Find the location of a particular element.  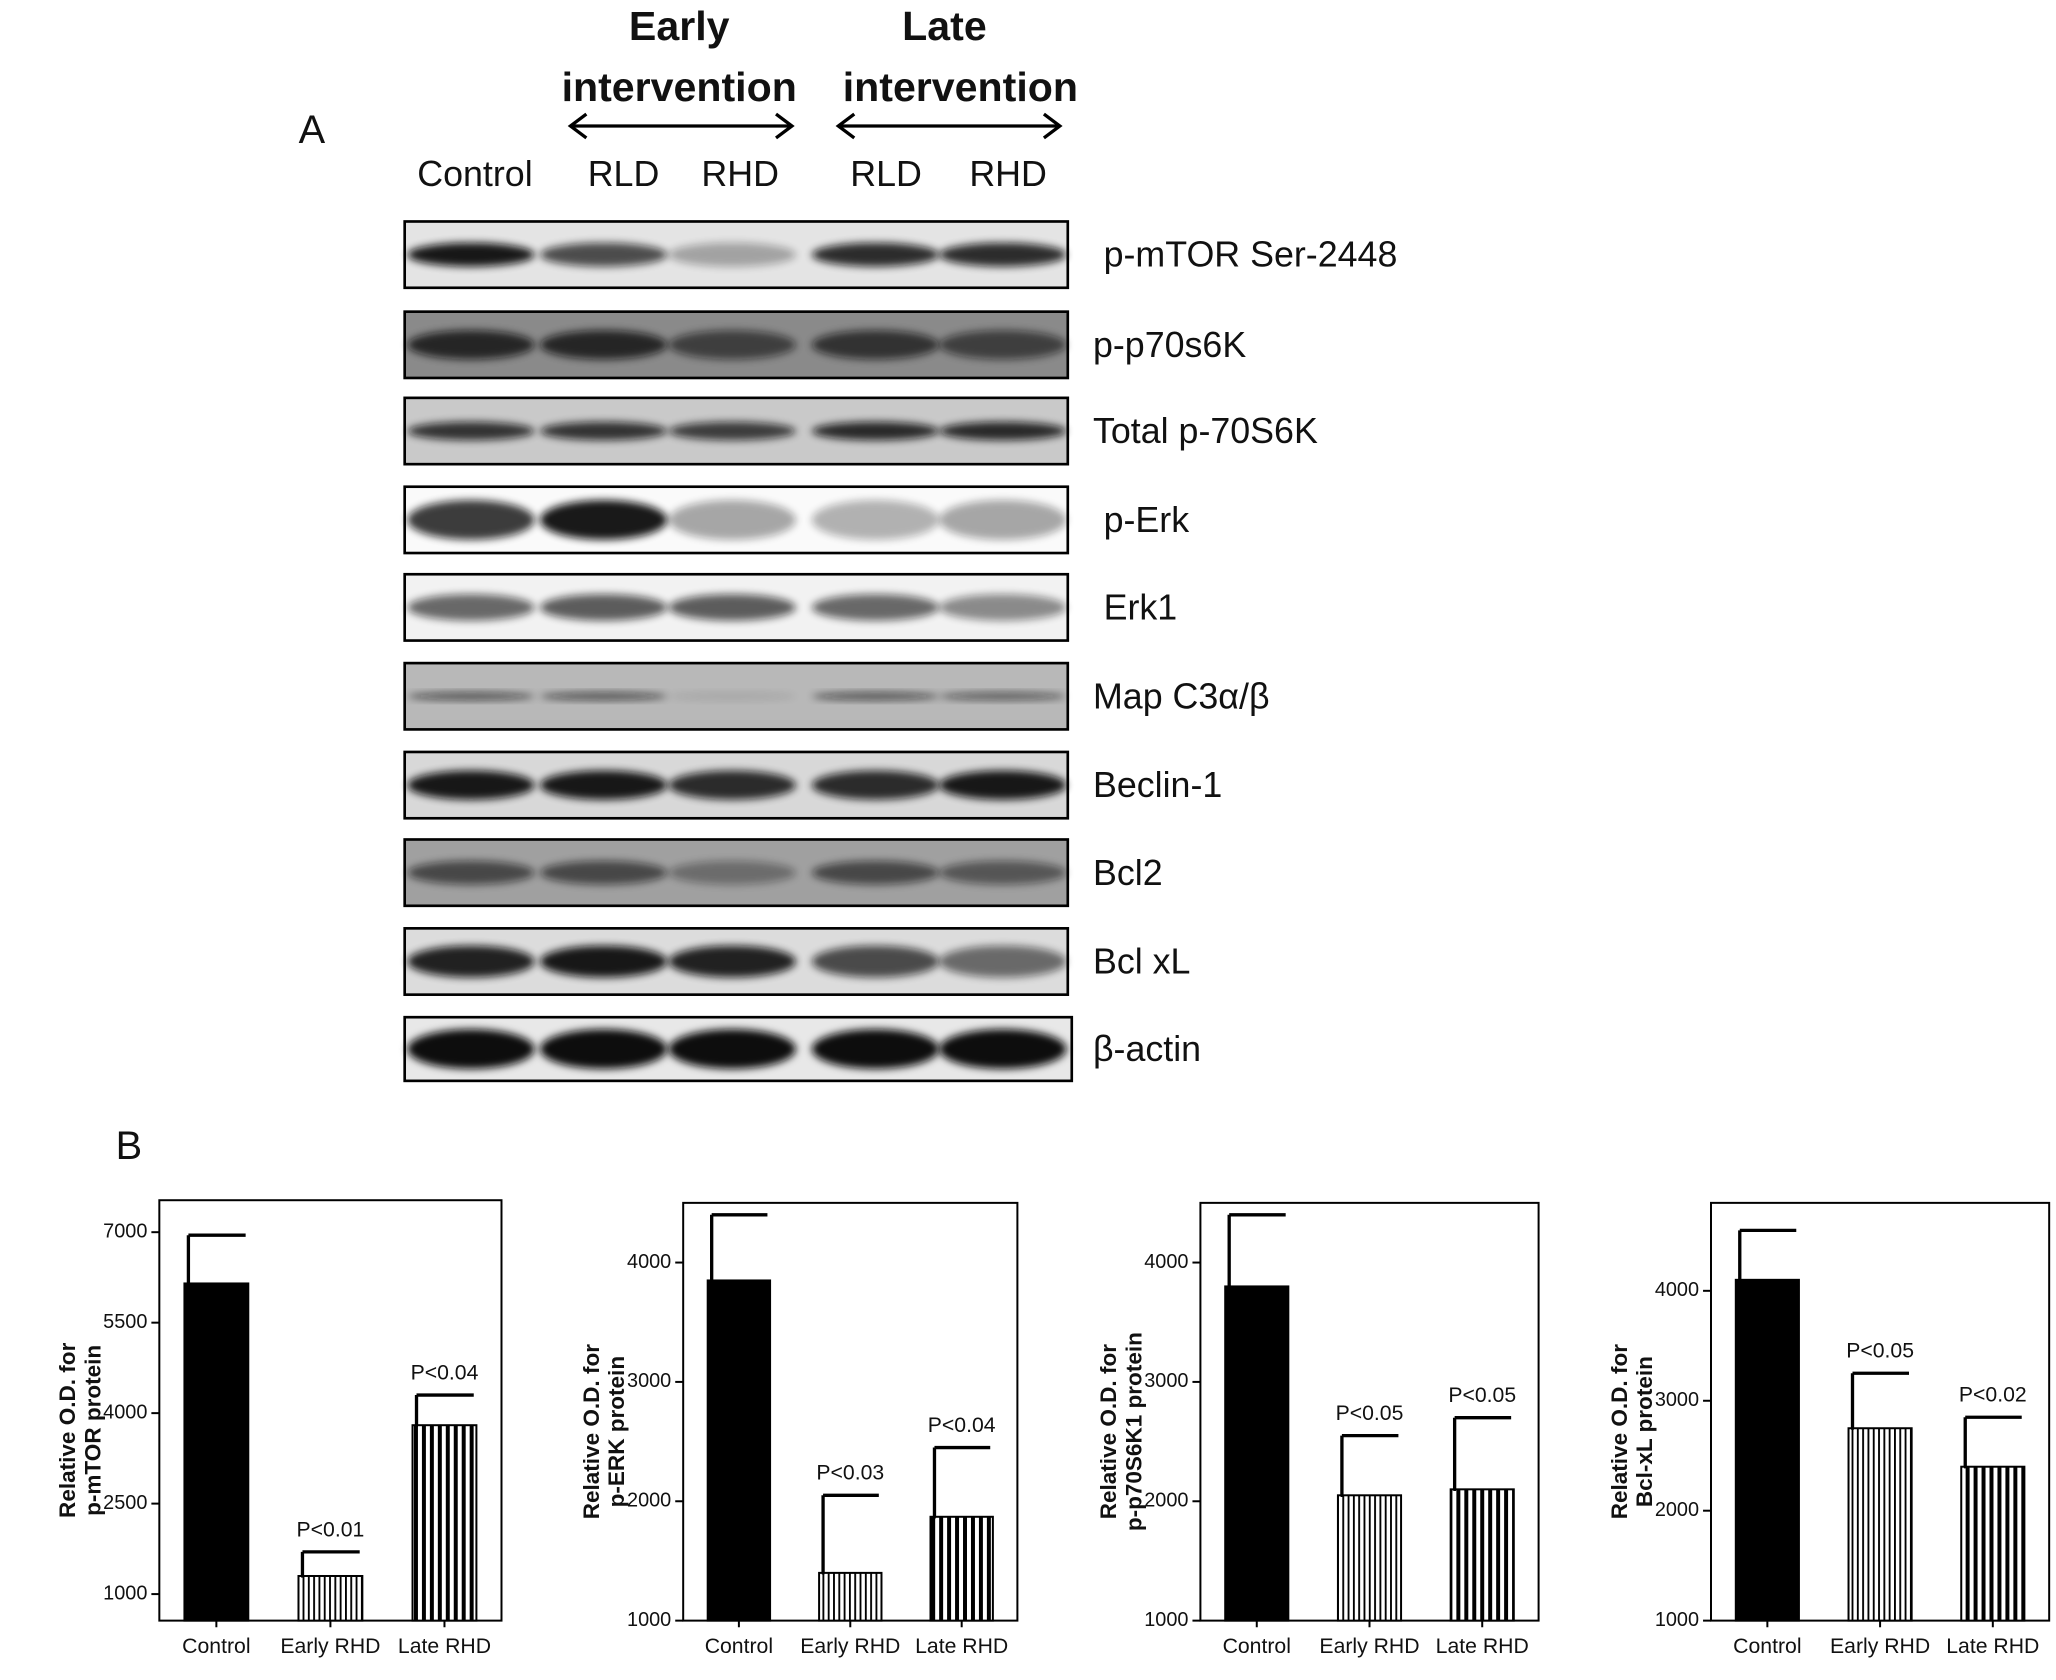

lane-label: Control is located at coordinates (474, 174).